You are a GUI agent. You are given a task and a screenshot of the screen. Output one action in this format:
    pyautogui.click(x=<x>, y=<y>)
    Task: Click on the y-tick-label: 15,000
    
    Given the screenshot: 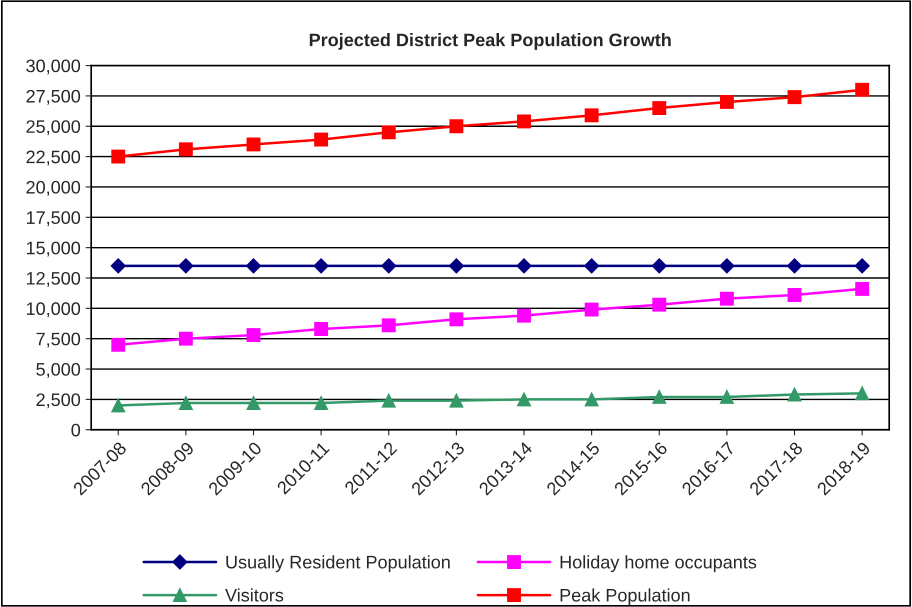 What is the action you would take?
    pyautogui.click(x=53, y=249)
    